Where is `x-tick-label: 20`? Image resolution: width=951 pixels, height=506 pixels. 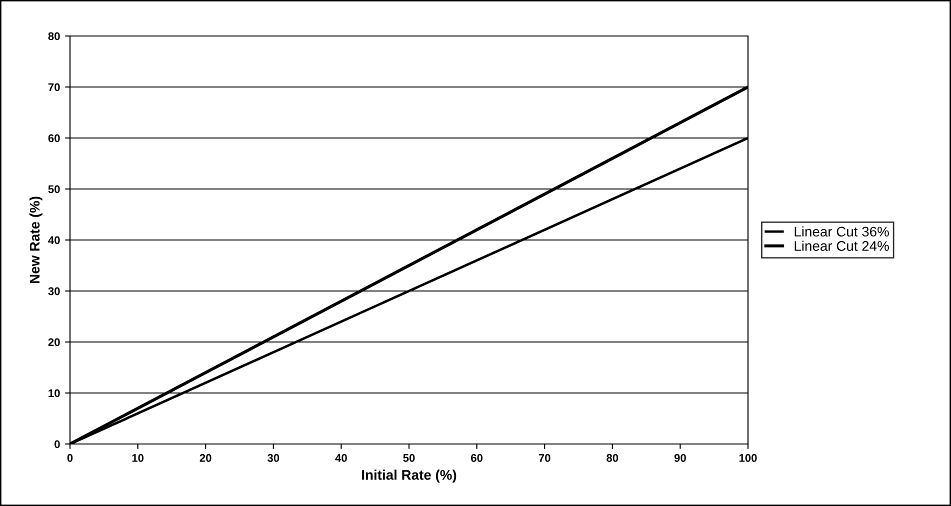 x-tick-label: 20 is located at coordinates (206, 458).